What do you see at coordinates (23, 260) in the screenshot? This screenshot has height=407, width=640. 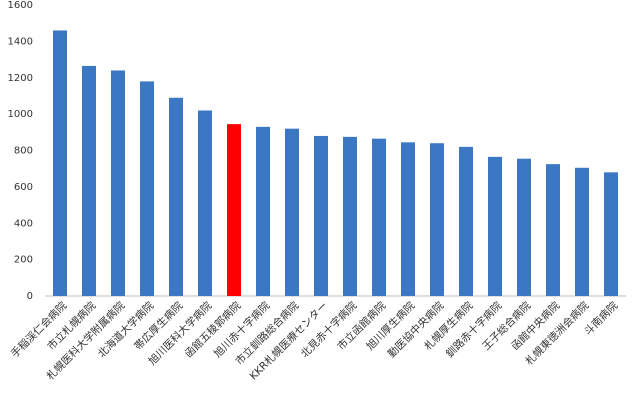 I see `y-tick-label: 200` at bounding box center [23, 260].